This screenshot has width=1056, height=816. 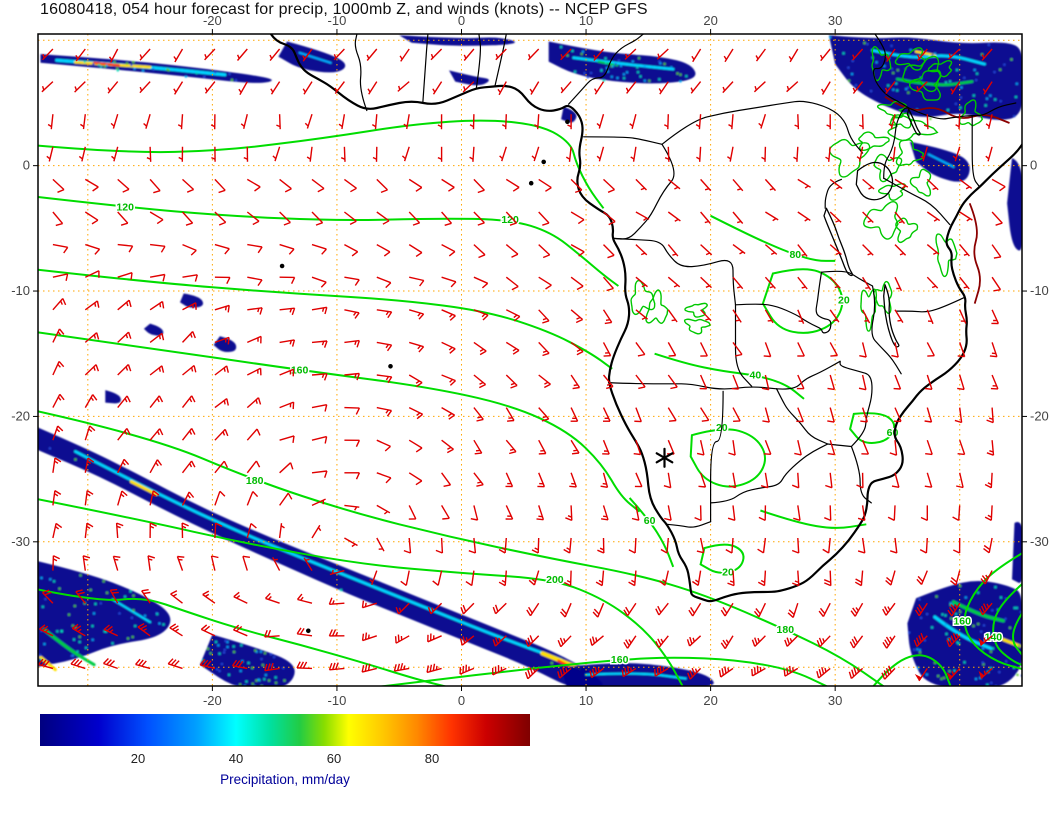 What do you see at coordinates (26, 165) in the screenshot?
I see `lat-tick-label-left: 0` at bounding box center [26, 165].